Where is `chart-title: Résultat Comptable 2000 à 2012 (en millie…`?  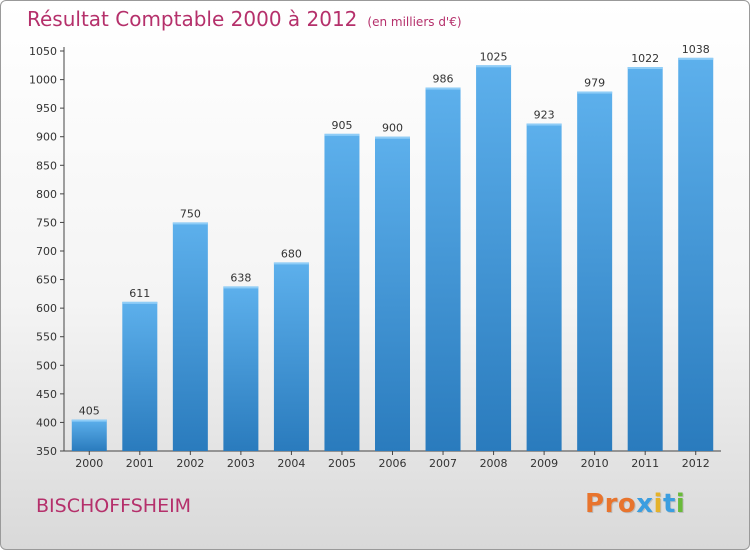
chart-title: Résultat Comptable 2000 à 2012 (en millie… is located at coordinates (244, 19).